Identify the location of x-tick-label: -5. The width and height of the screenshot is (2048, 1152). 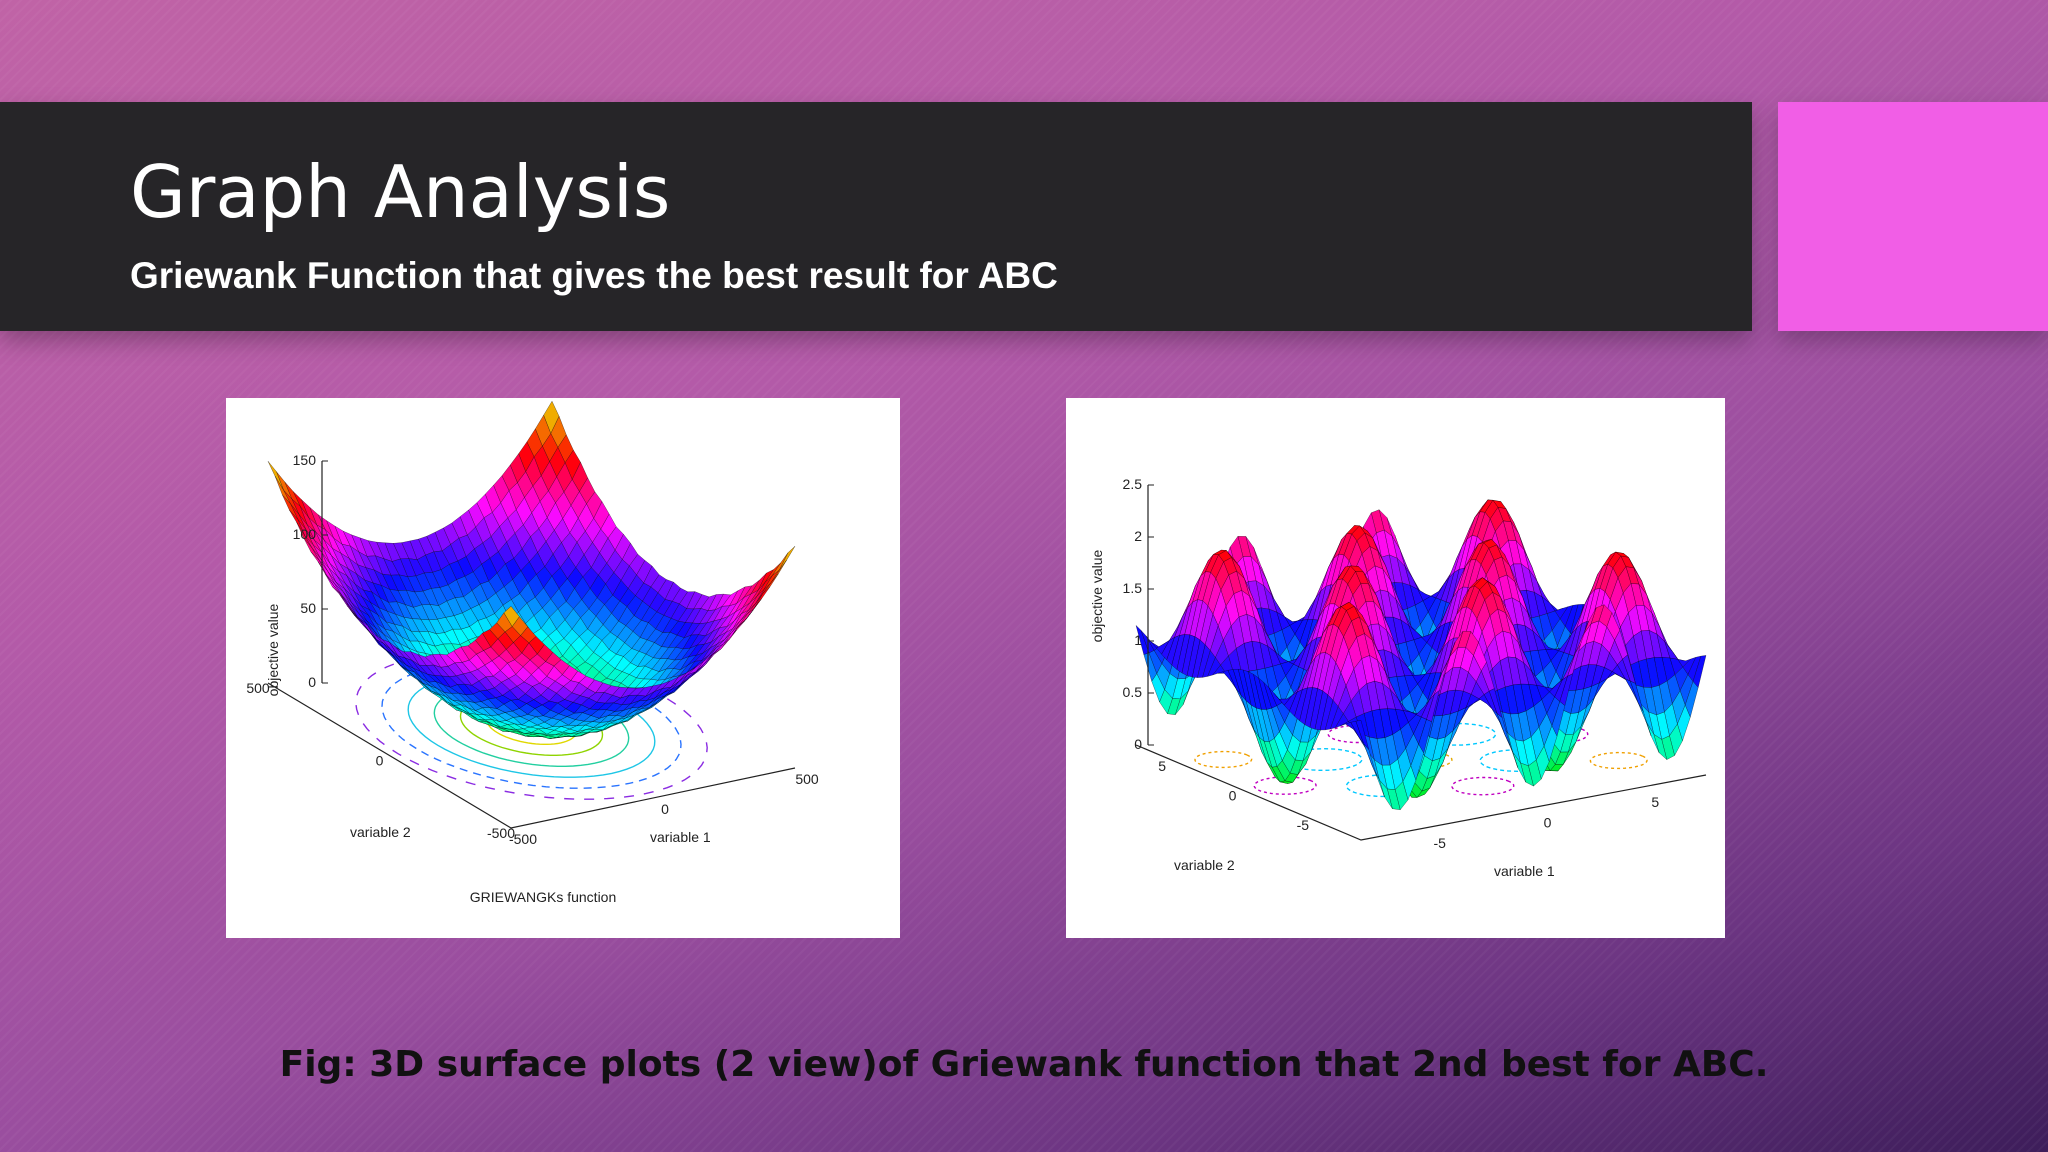
(1439, 843).